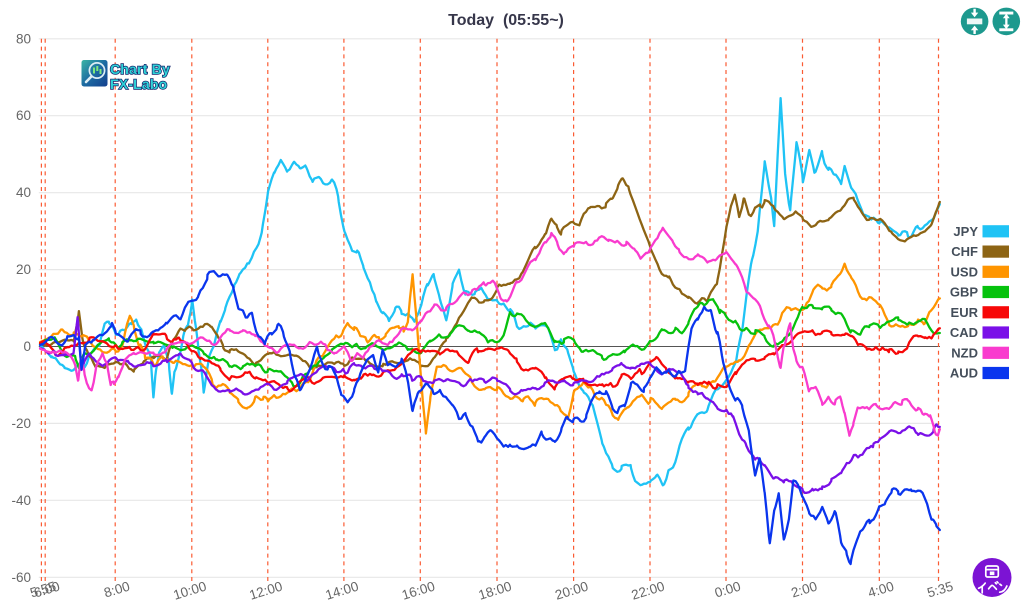  I want to click on svg-text: 5:35, so click(940, 590).